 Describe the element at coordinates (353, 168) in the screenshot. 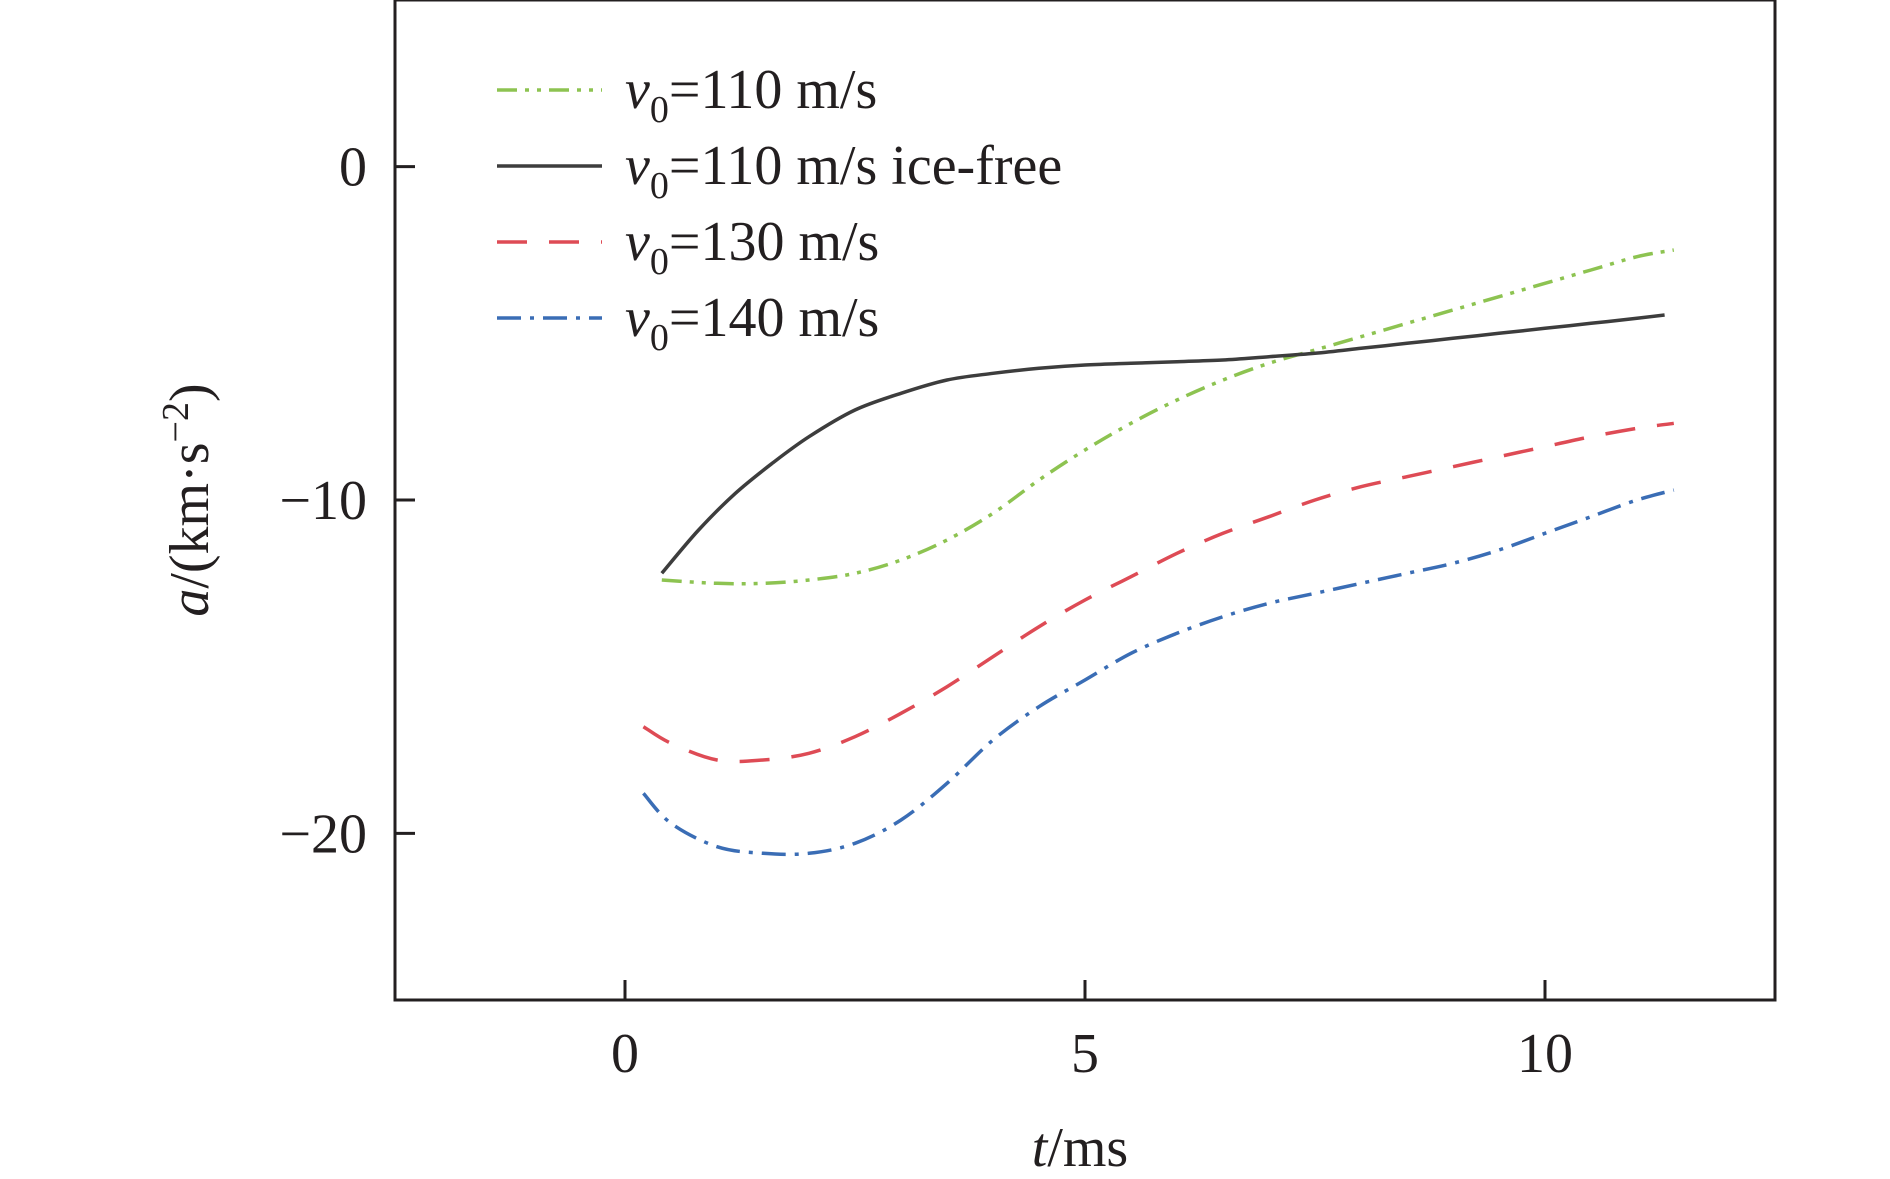

I see `y-tick-label: 0` at that location.